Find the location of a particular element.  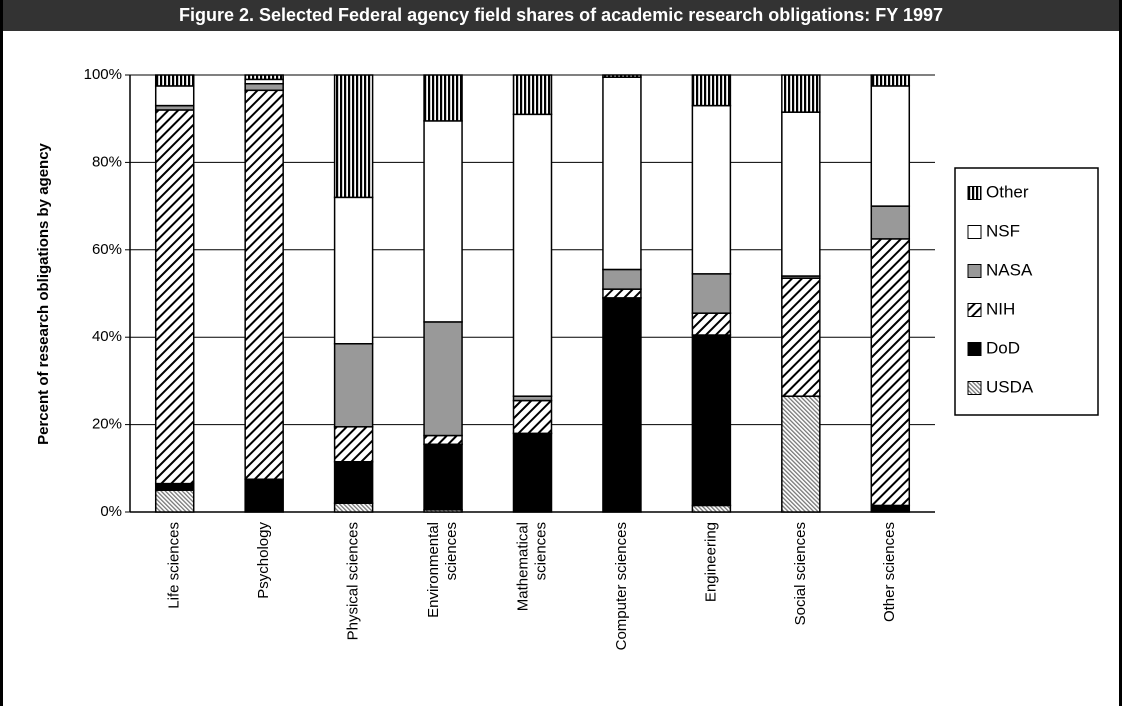

legend-label: USDA is located at coordinates (1010, 386).